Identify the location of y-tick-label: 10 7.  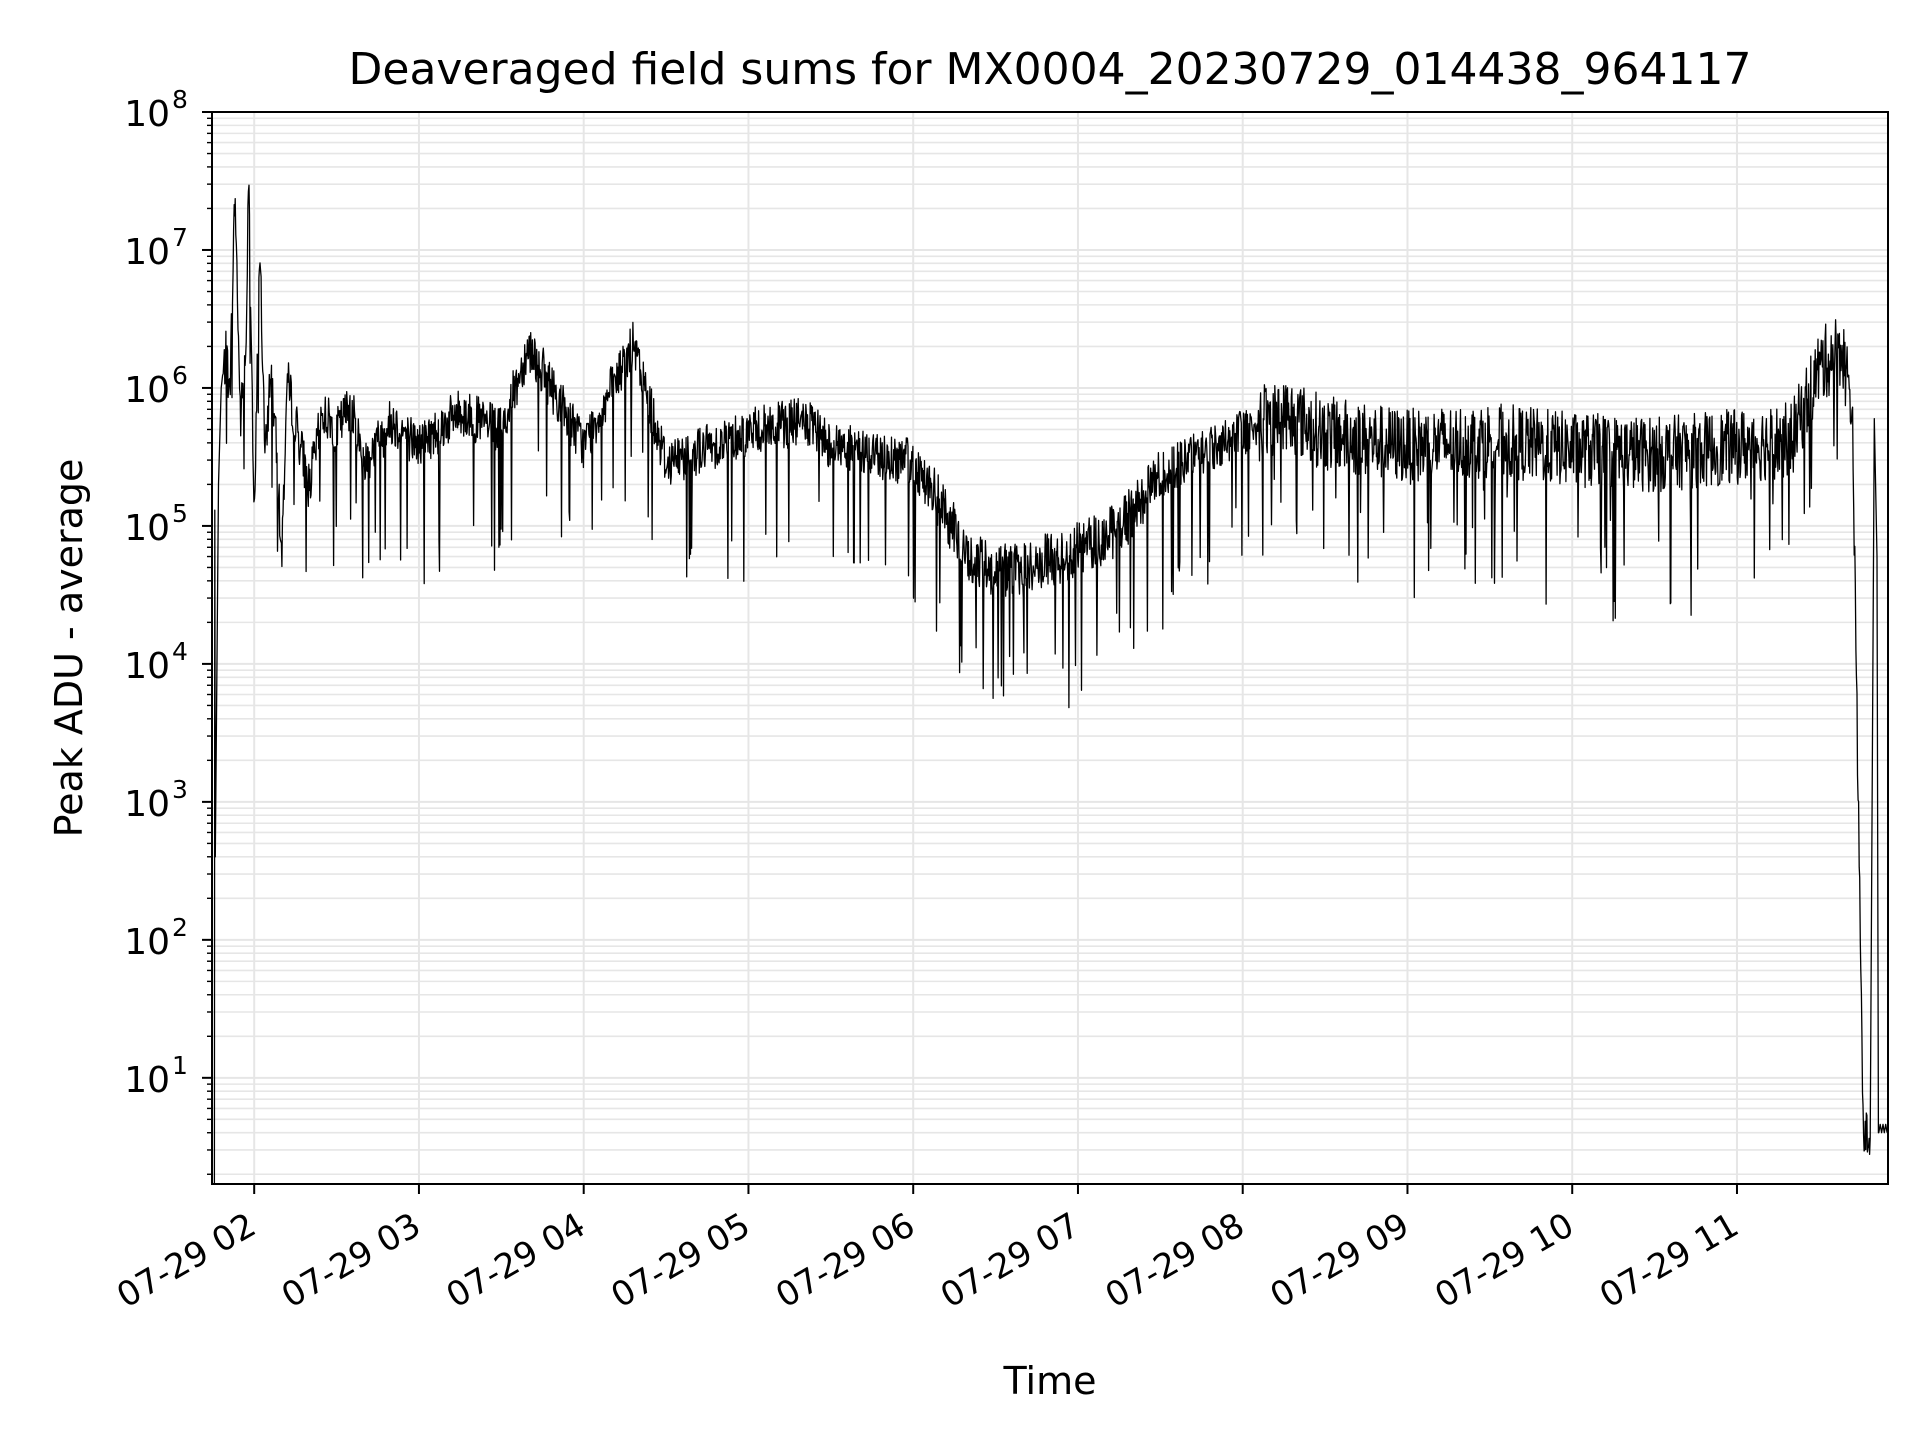
(156, 248).